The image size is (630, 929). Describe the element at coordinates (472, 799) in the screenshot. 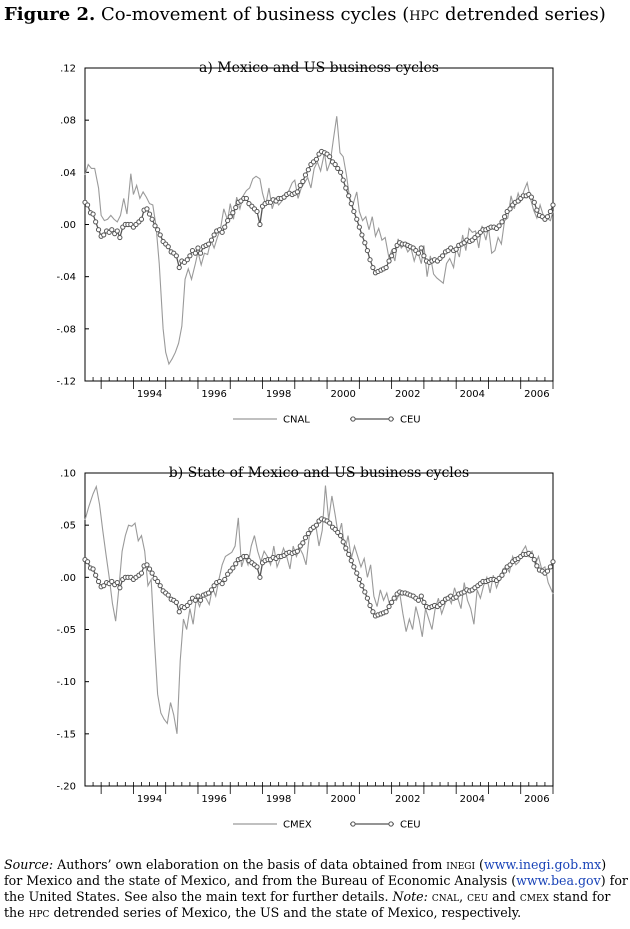

I see `x-tick-label: 2004` at that location.